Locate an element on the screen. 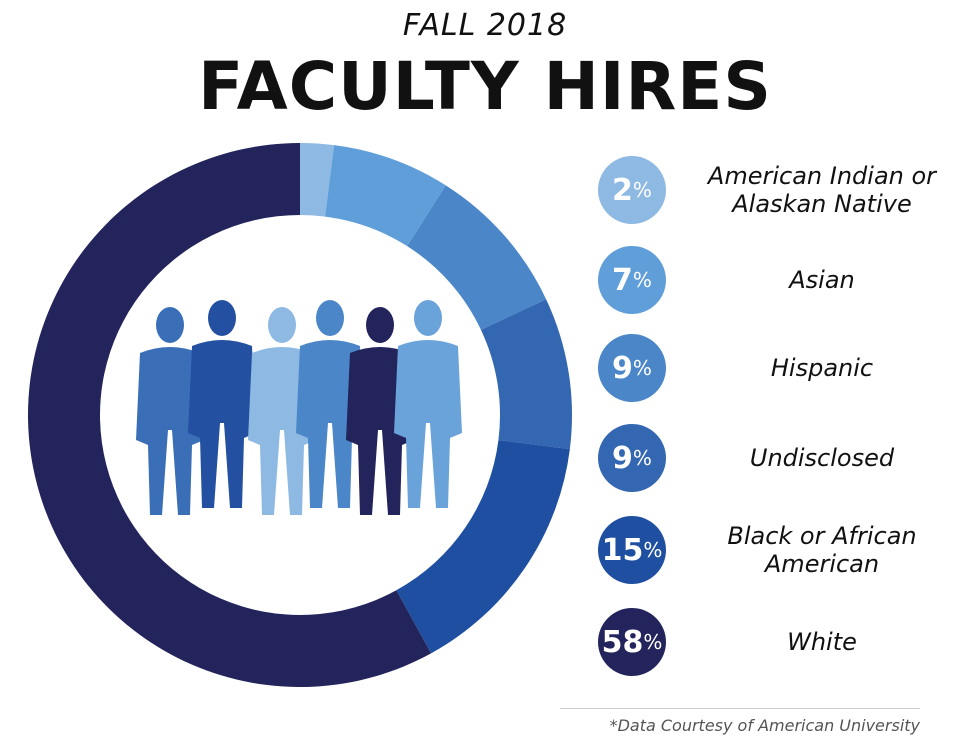 This screenshot has height=750, width=970. data-label: 2 is located at coordinates (622, 190).